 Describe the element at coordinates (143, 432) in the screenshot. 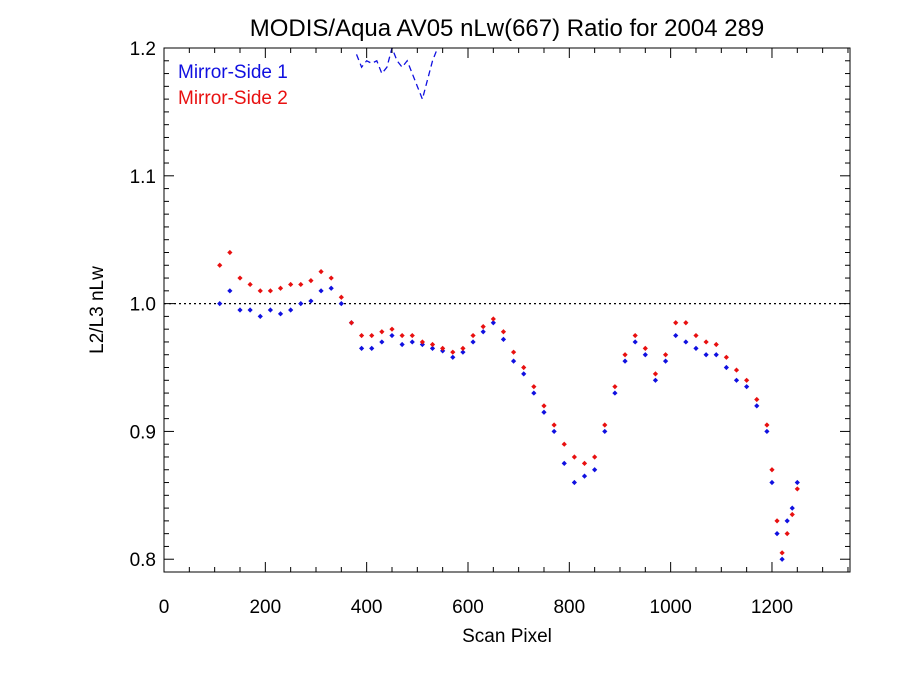

I see `y-tick-label: 0.9` at that location.